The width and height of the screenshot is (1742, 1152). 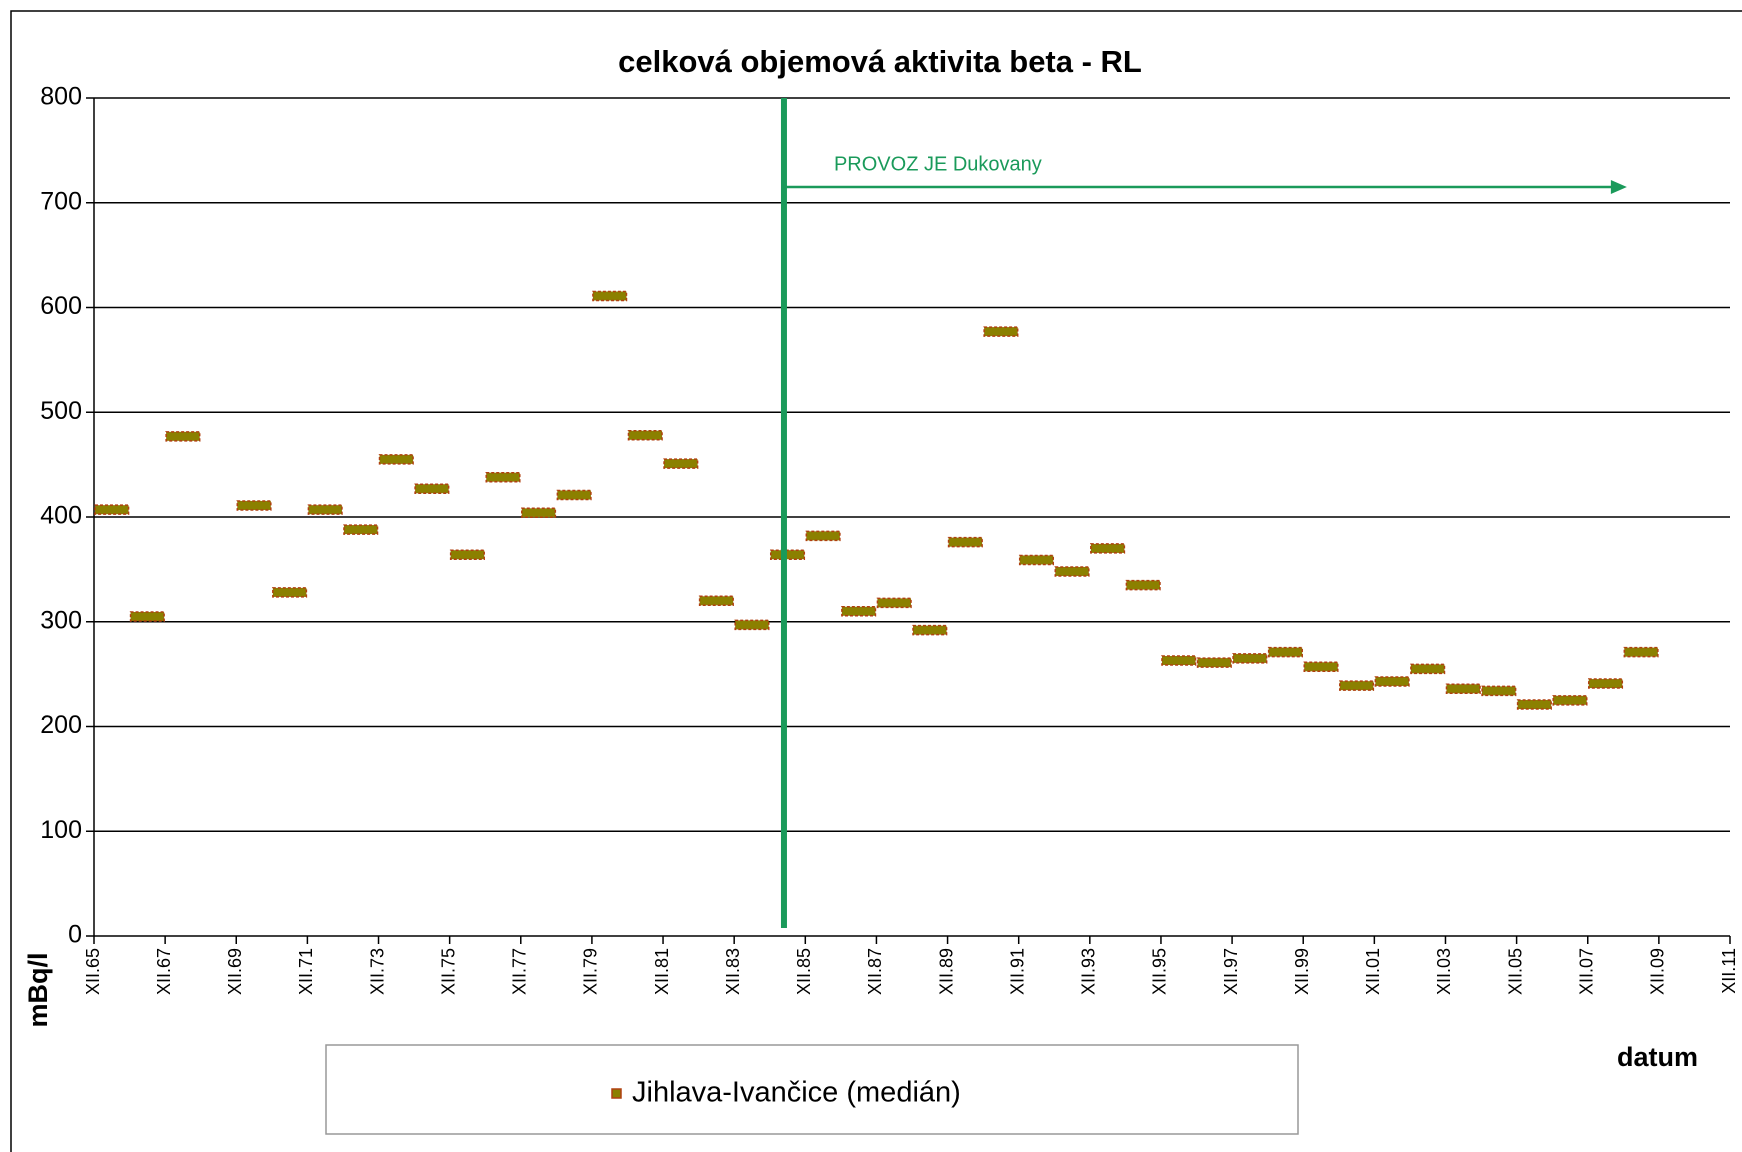 I want to click on x-tick-label: XII.99, so click(x=1302, y=971).